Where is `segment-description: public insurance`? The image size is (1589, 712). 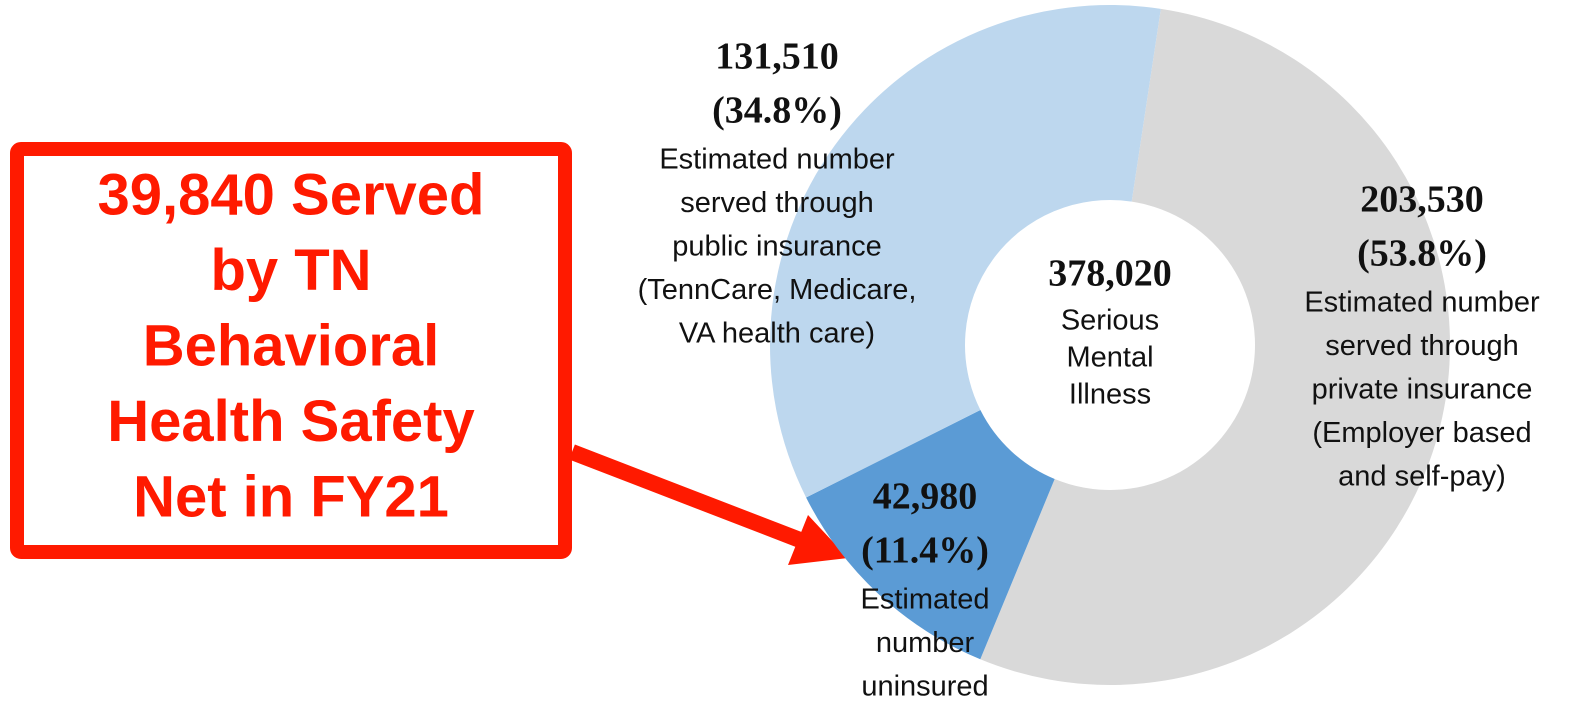
segment-description: public insurance is located at coordinates (777, 247).